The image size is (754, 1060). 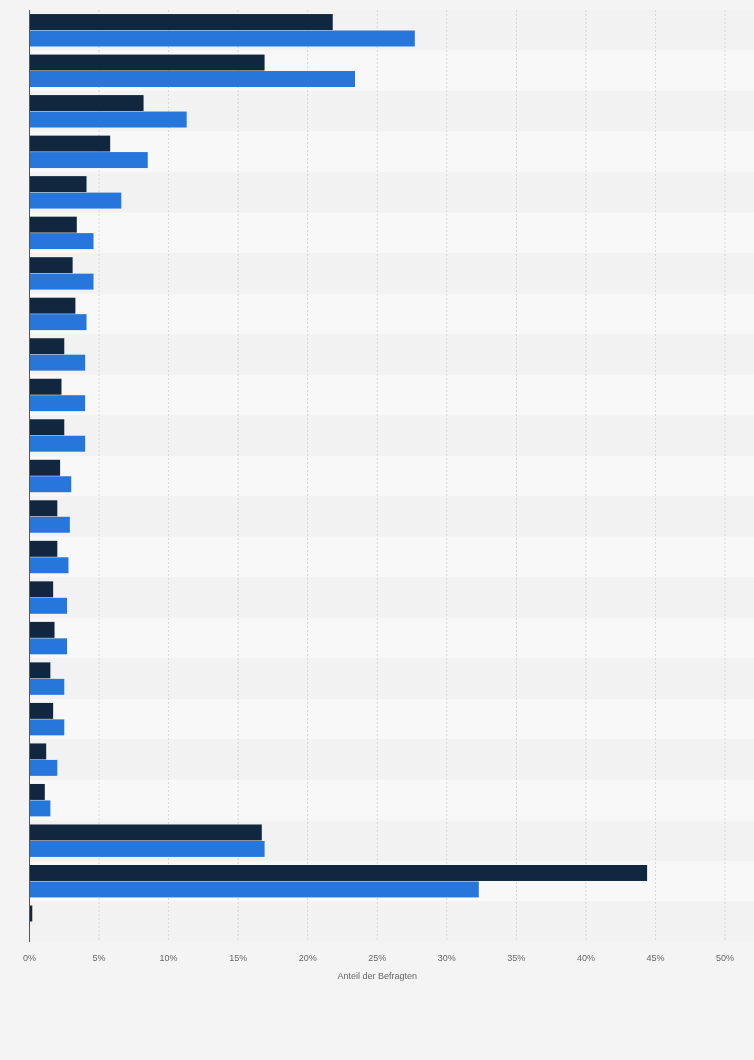 I want to click on x-tick-label: 40%, so click(x=585, y=958).